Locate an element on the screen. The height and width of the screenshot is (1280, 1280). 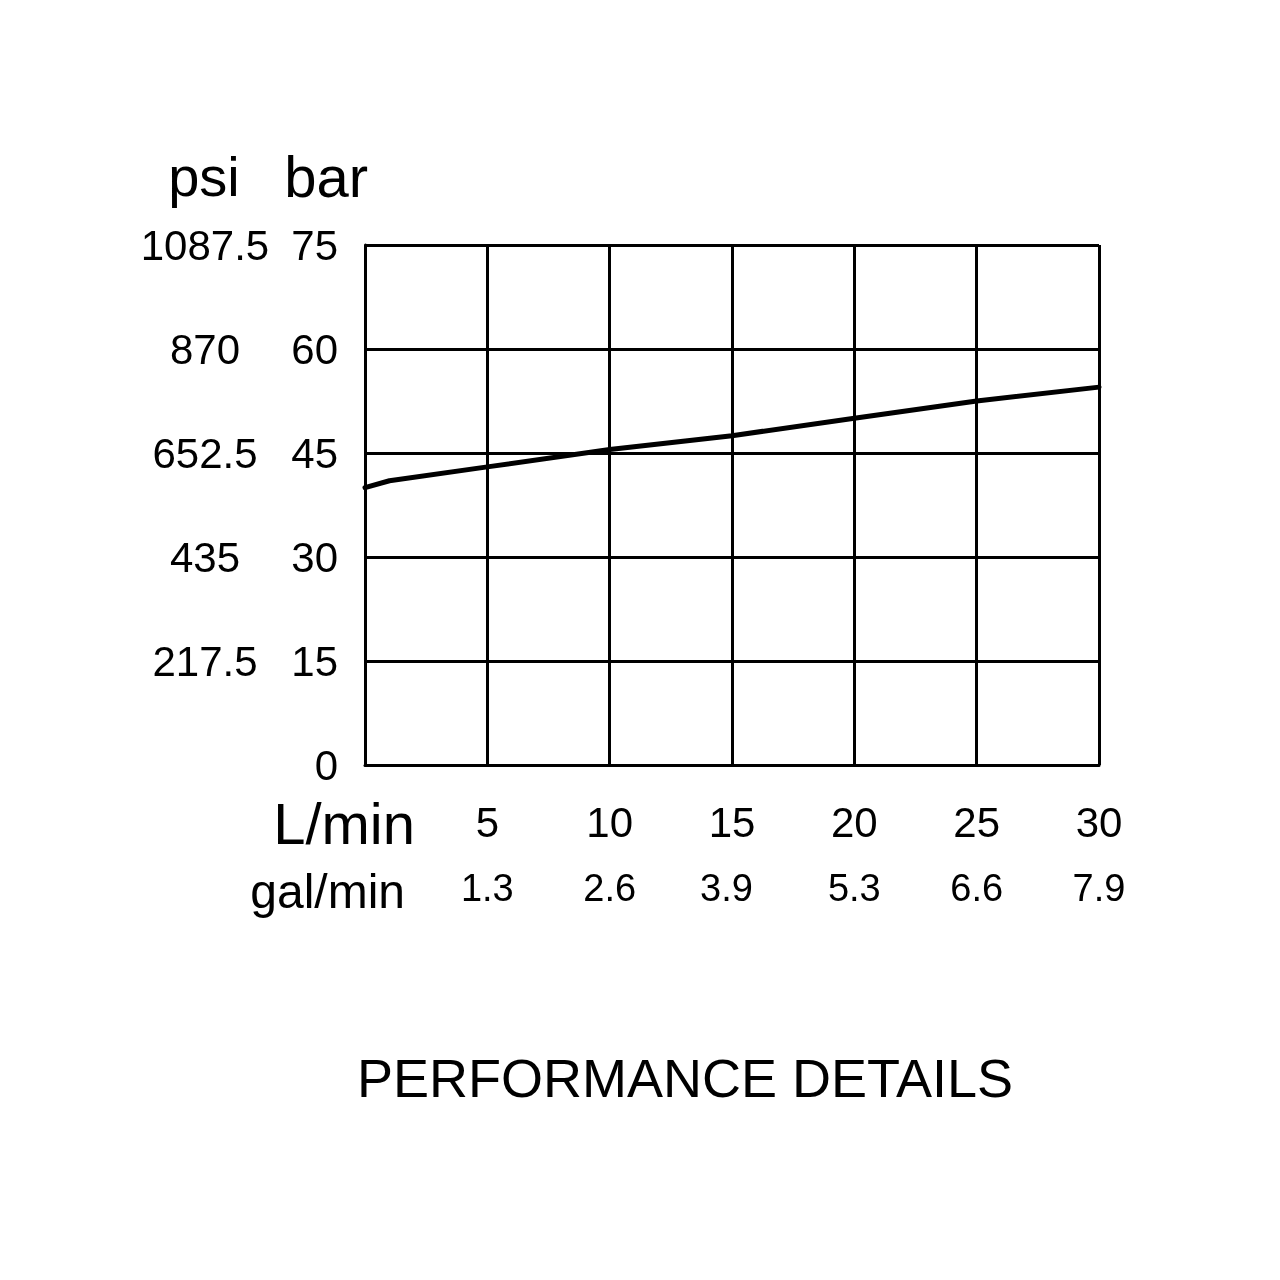
x2-tick-label: 1.3 is located at coordinates (487, 888).